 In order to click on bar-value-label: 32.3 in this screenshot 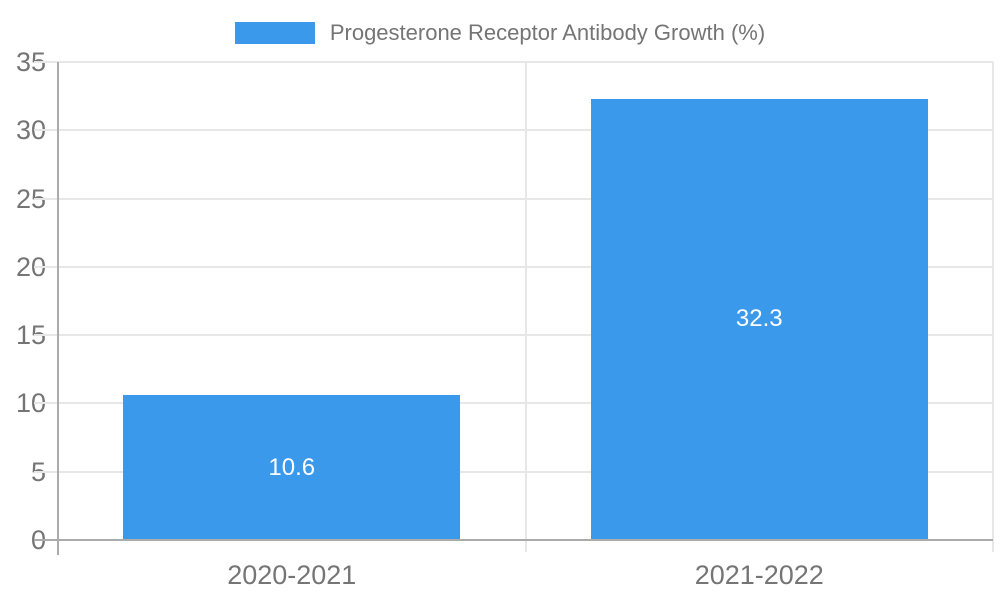, I will do `click(759, 319)`.